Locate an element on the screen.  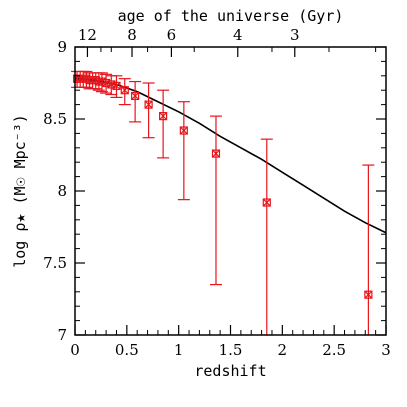
x-tick-label: 2.5 is located at coordinates (334, 350).